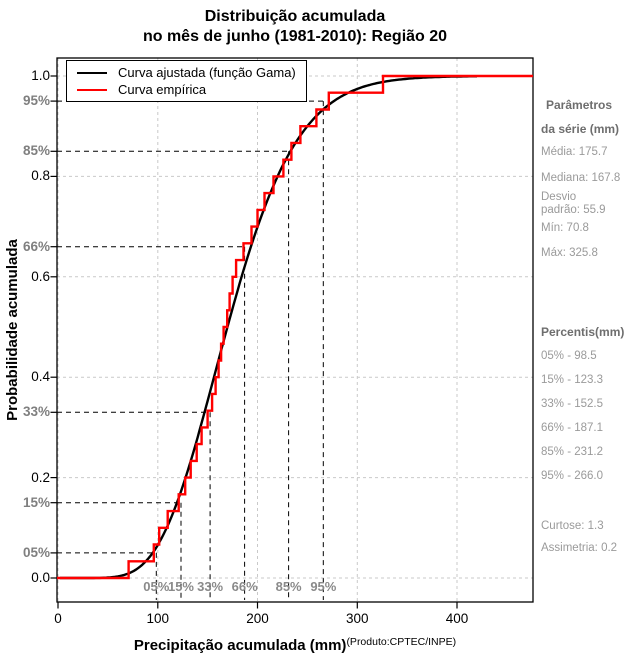  I want to click on y-tick-label: 0.4, so click(40, 377).